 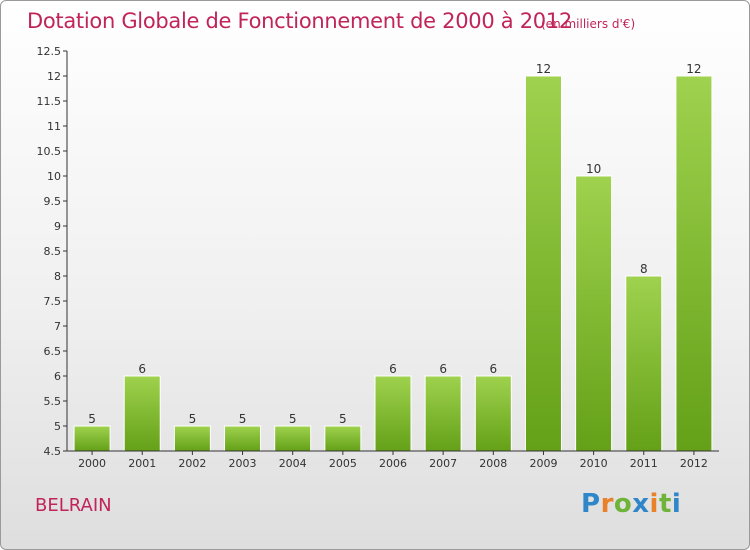 I want to click on bar-2004, so click(x=293, y=438).